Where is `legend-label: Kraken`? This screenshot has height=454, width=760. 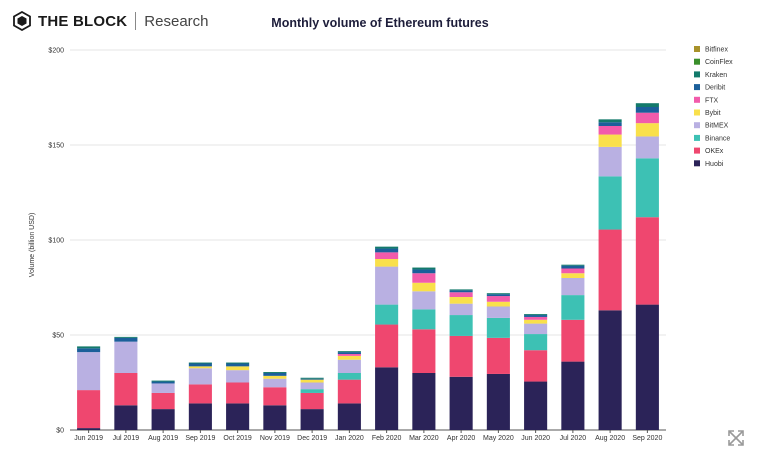 legend-label: Kraken is located at coordinates (716, 75).